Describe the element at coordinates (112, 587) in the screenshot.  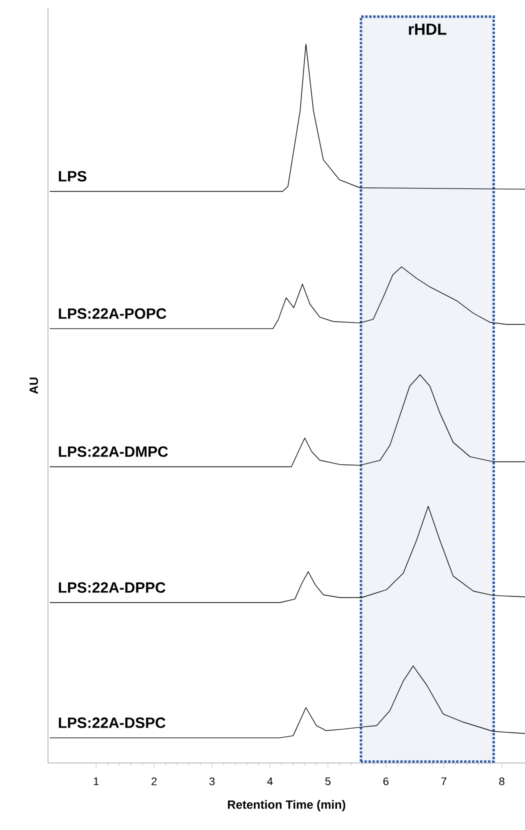
I see `series-label: LPS:22A-DPPC` at that location.